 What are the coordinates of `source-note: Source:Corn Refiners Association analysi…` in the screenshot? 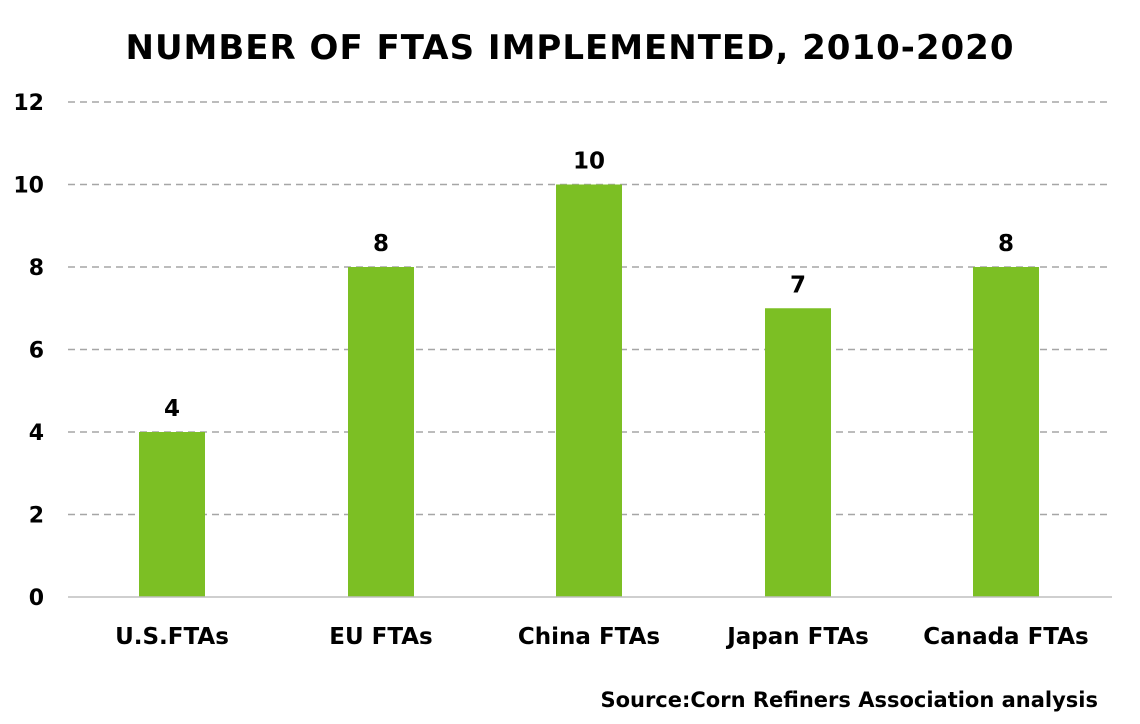 It's located at (849, 700).